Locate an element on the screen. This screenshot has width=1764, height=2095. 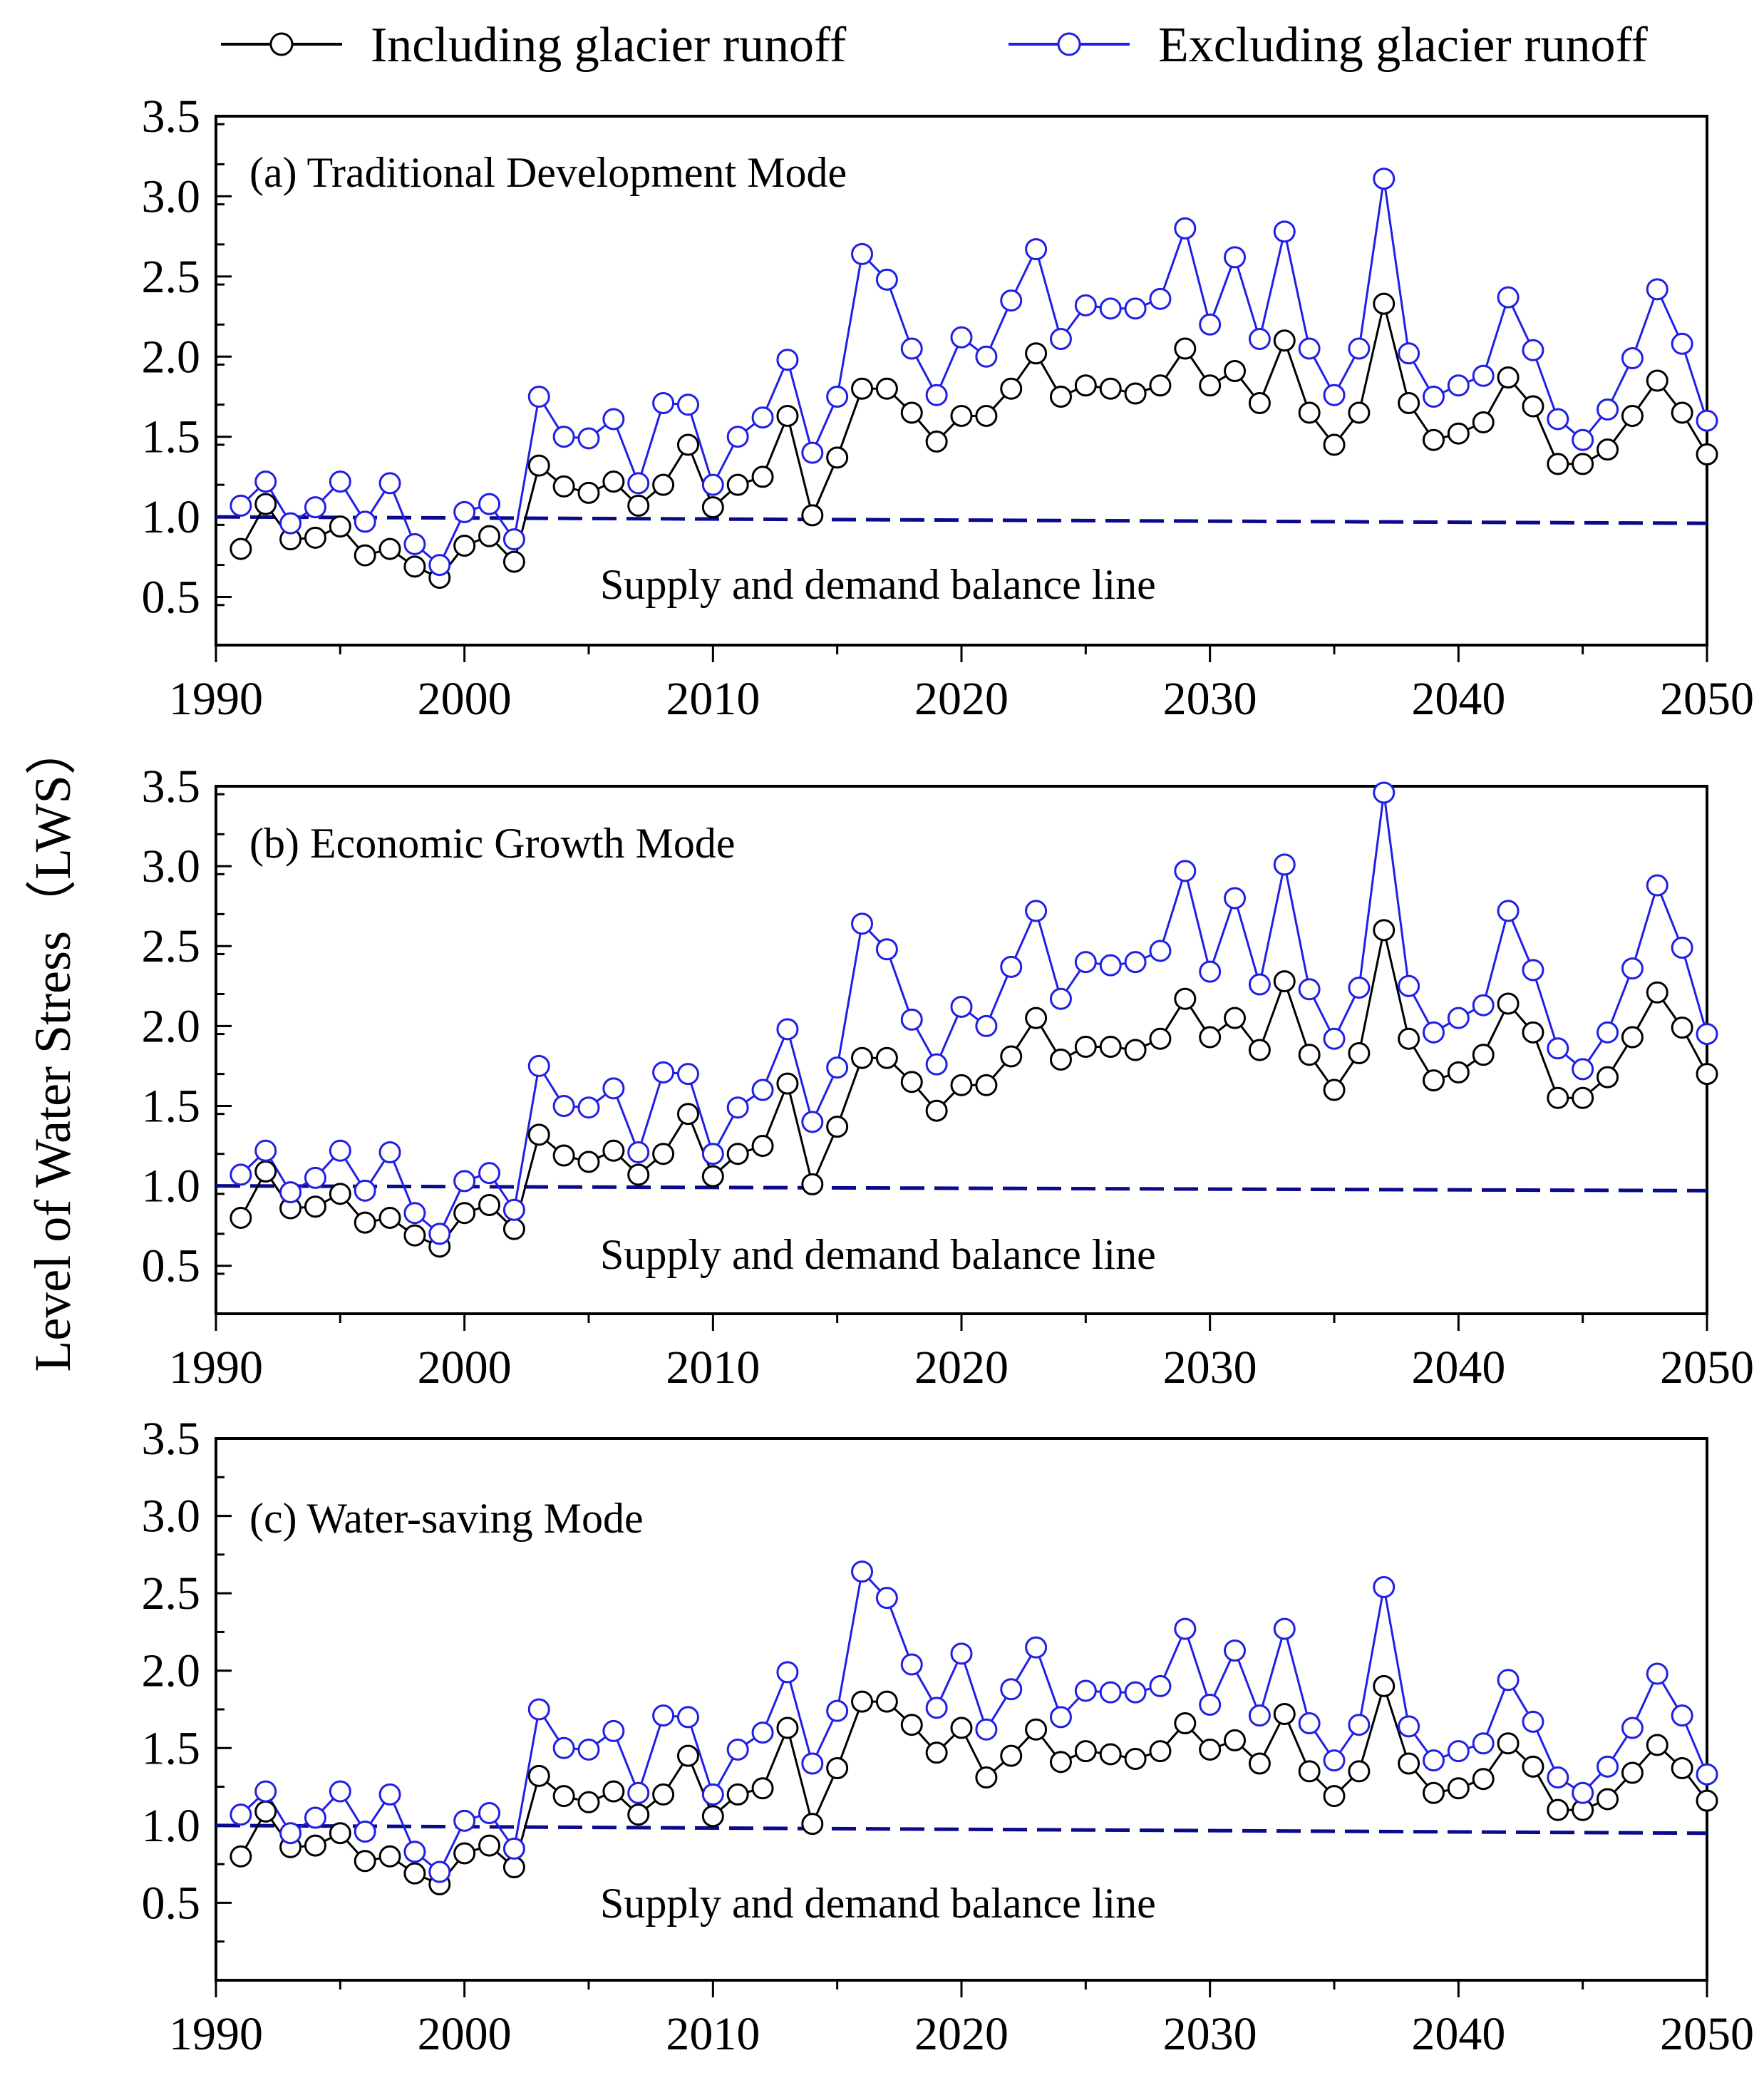
panel-b-title: (b) Economic Growth Mode is located at coordinates (493, 844).